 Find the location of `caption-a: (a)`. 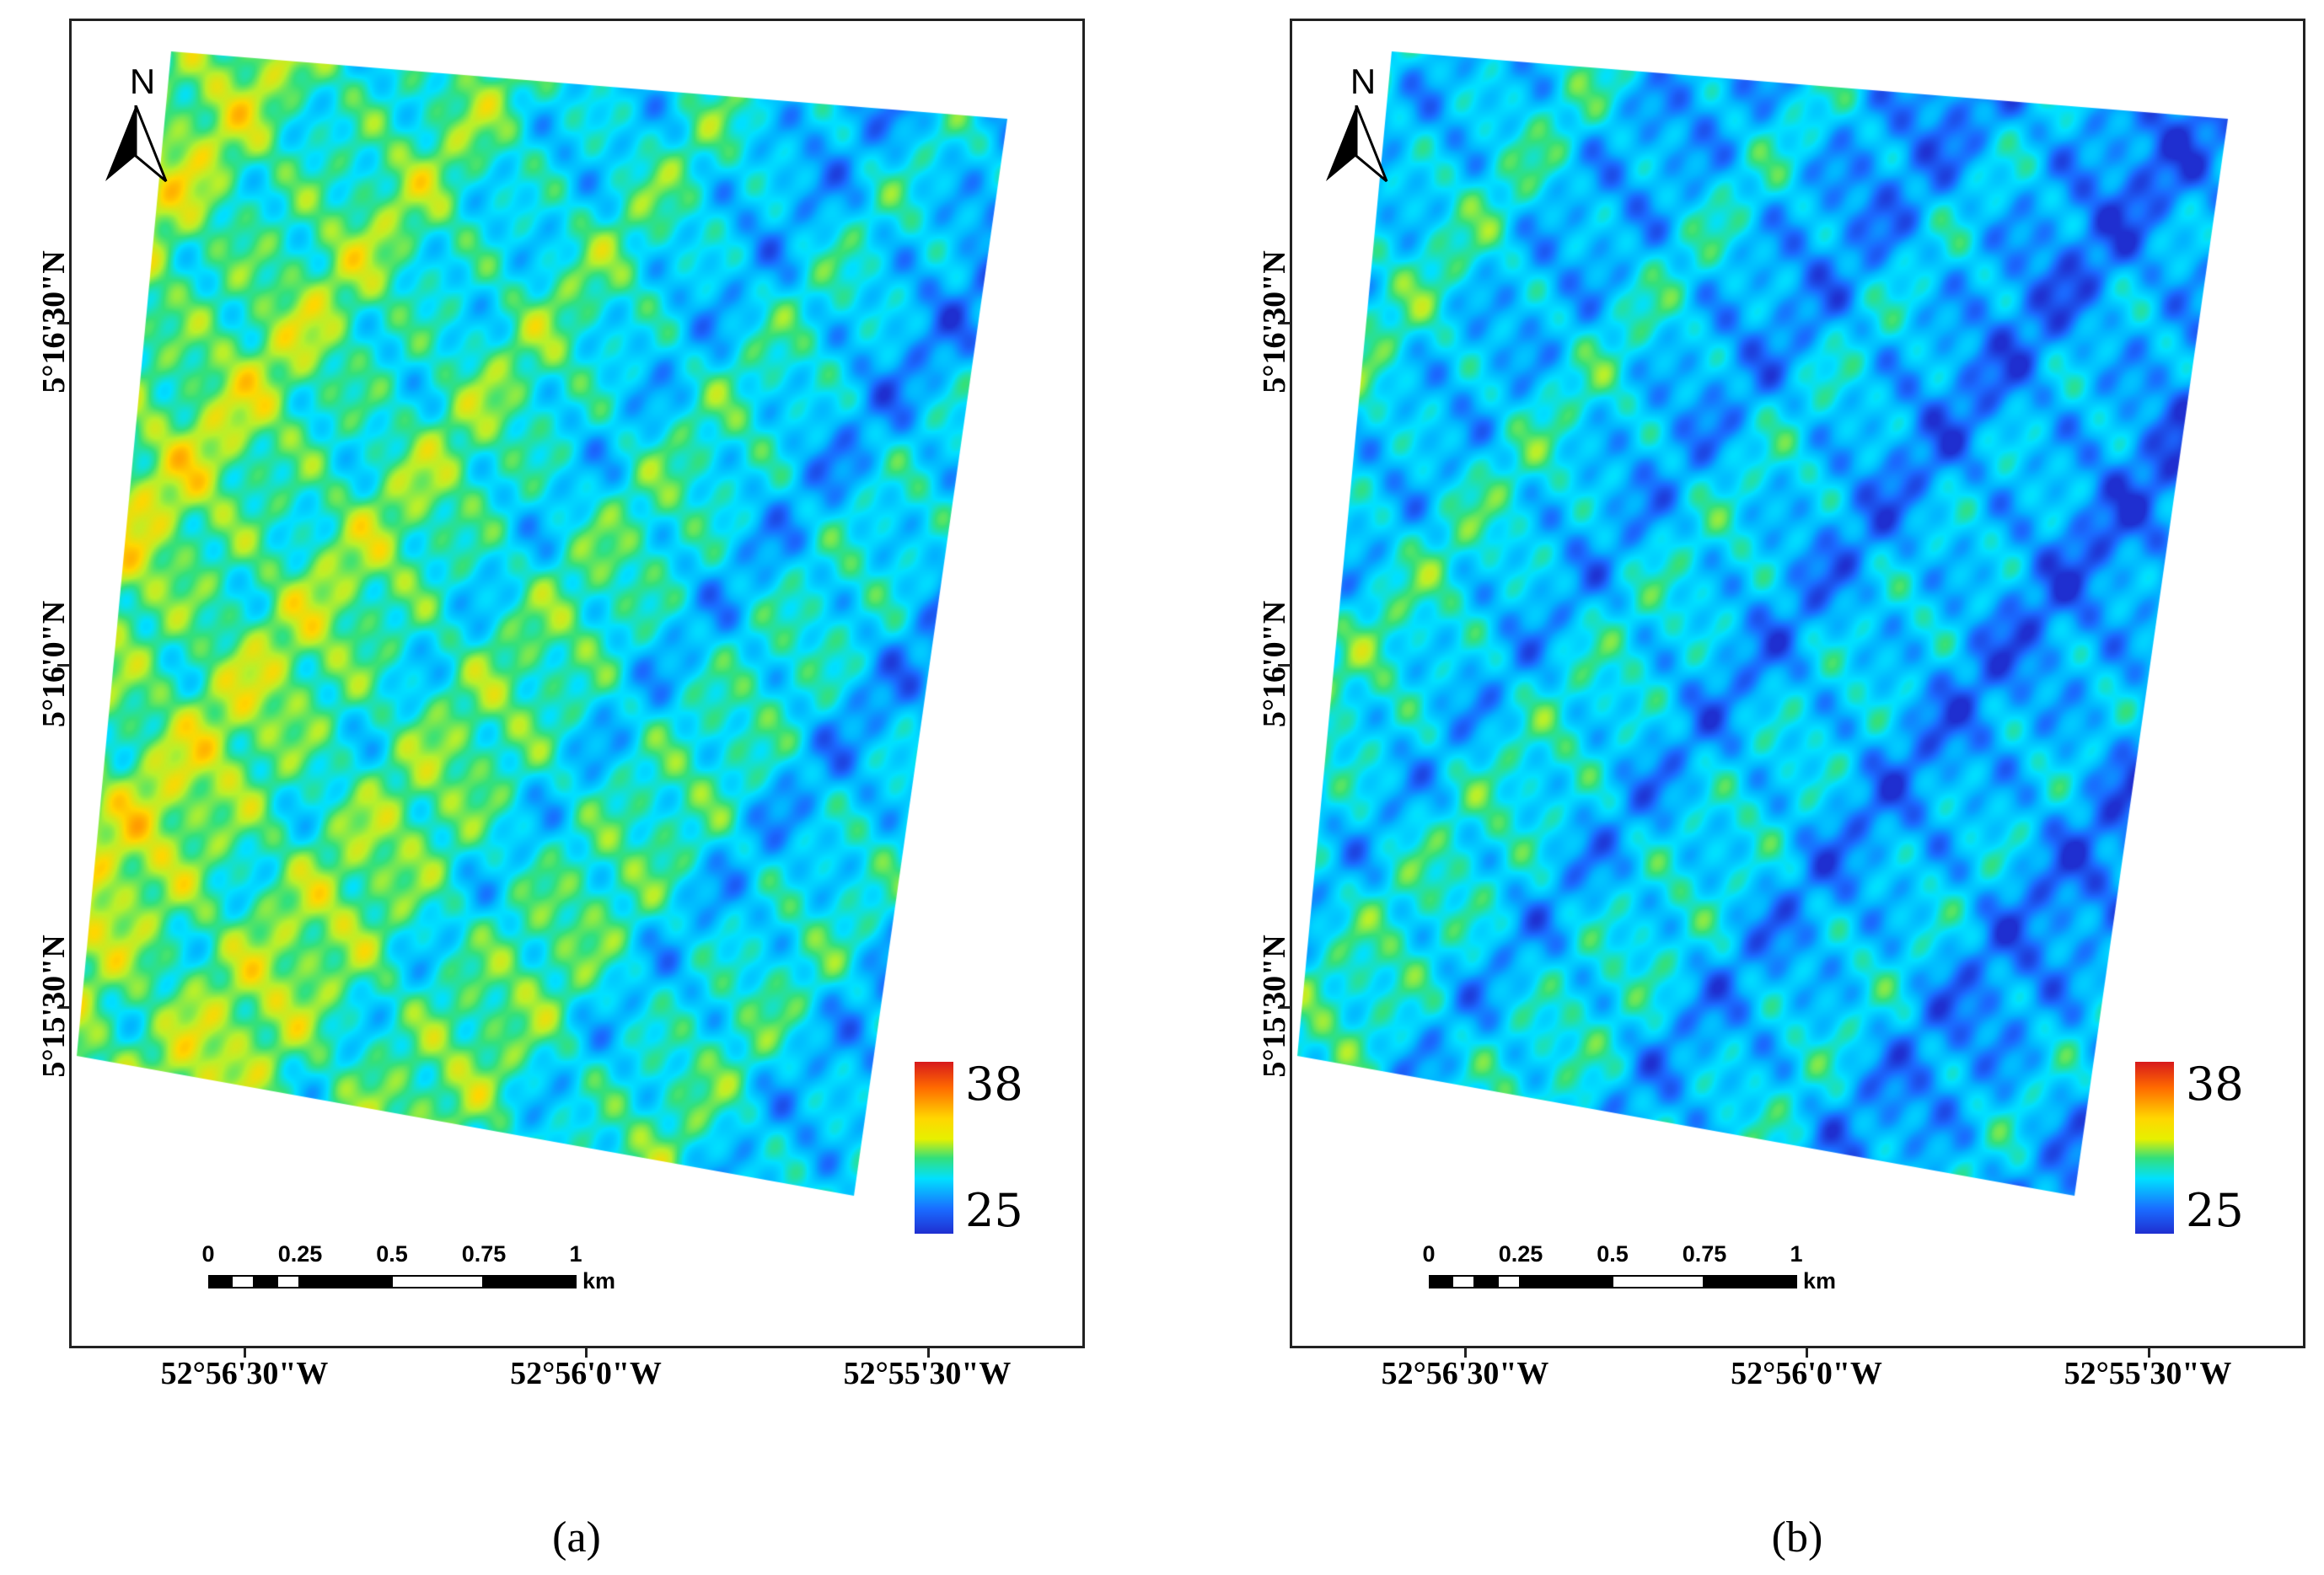

caption-a: (a) is located at coordinates (576, 1537).